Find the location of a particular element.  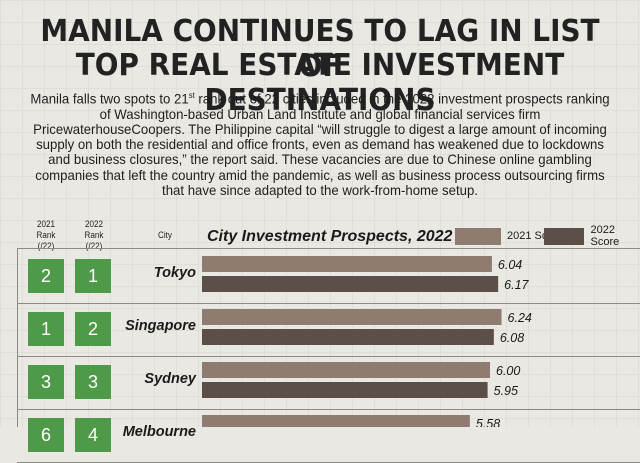

rank-2021-box: 2 is located at coordinates (46, 276).